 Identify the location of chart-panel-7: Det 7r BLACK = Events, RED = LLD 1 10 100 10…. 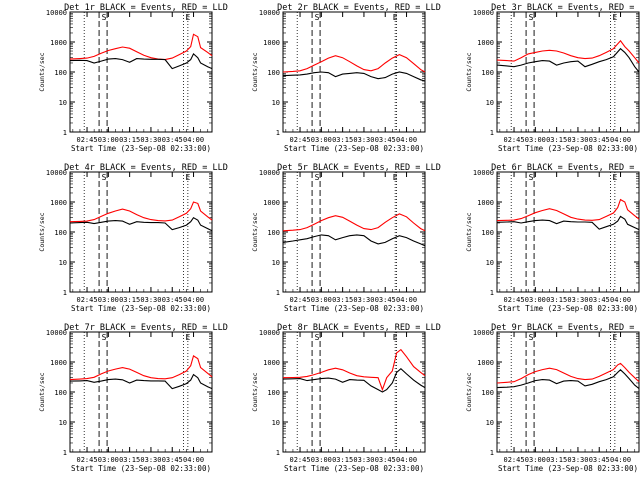
(133, 398).